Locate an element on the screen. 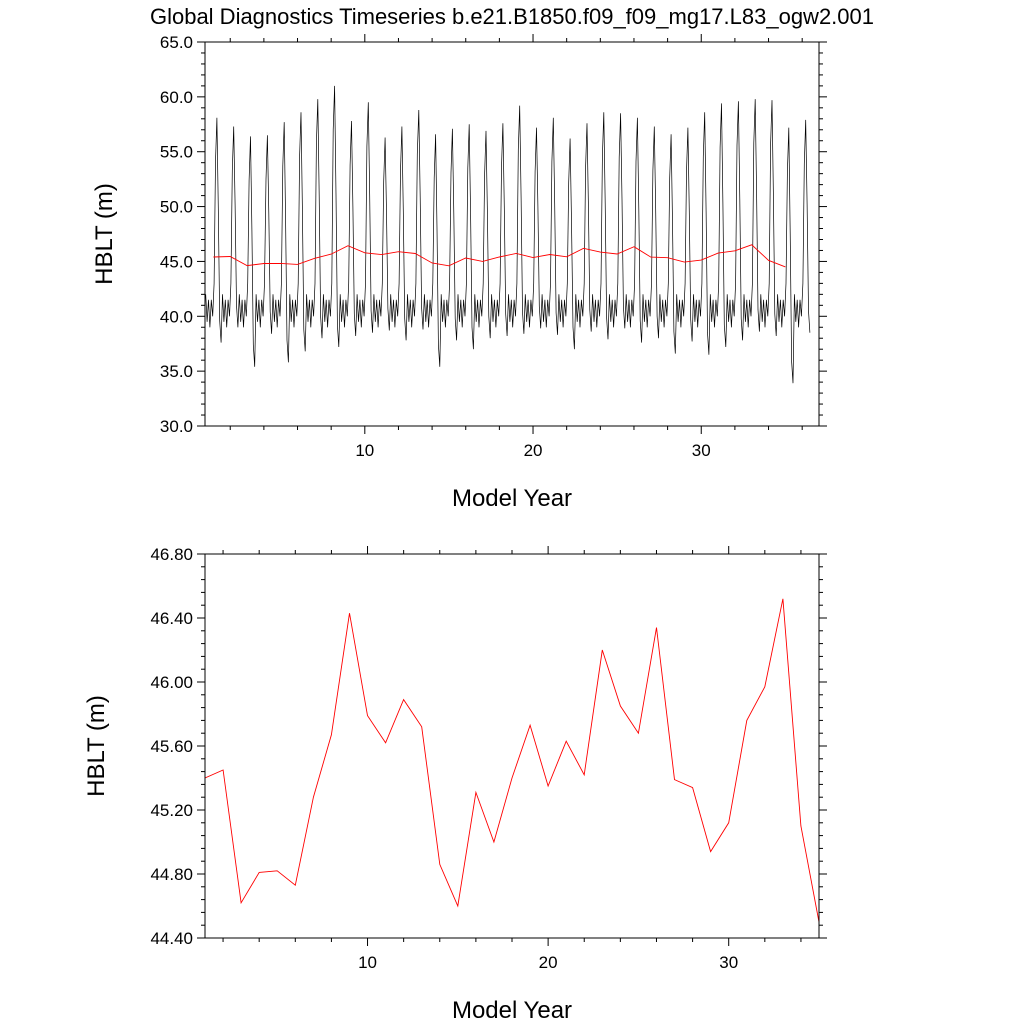  bottom-panel-y-axis-label: HBLT (m) is located at coordinates (96, 746).